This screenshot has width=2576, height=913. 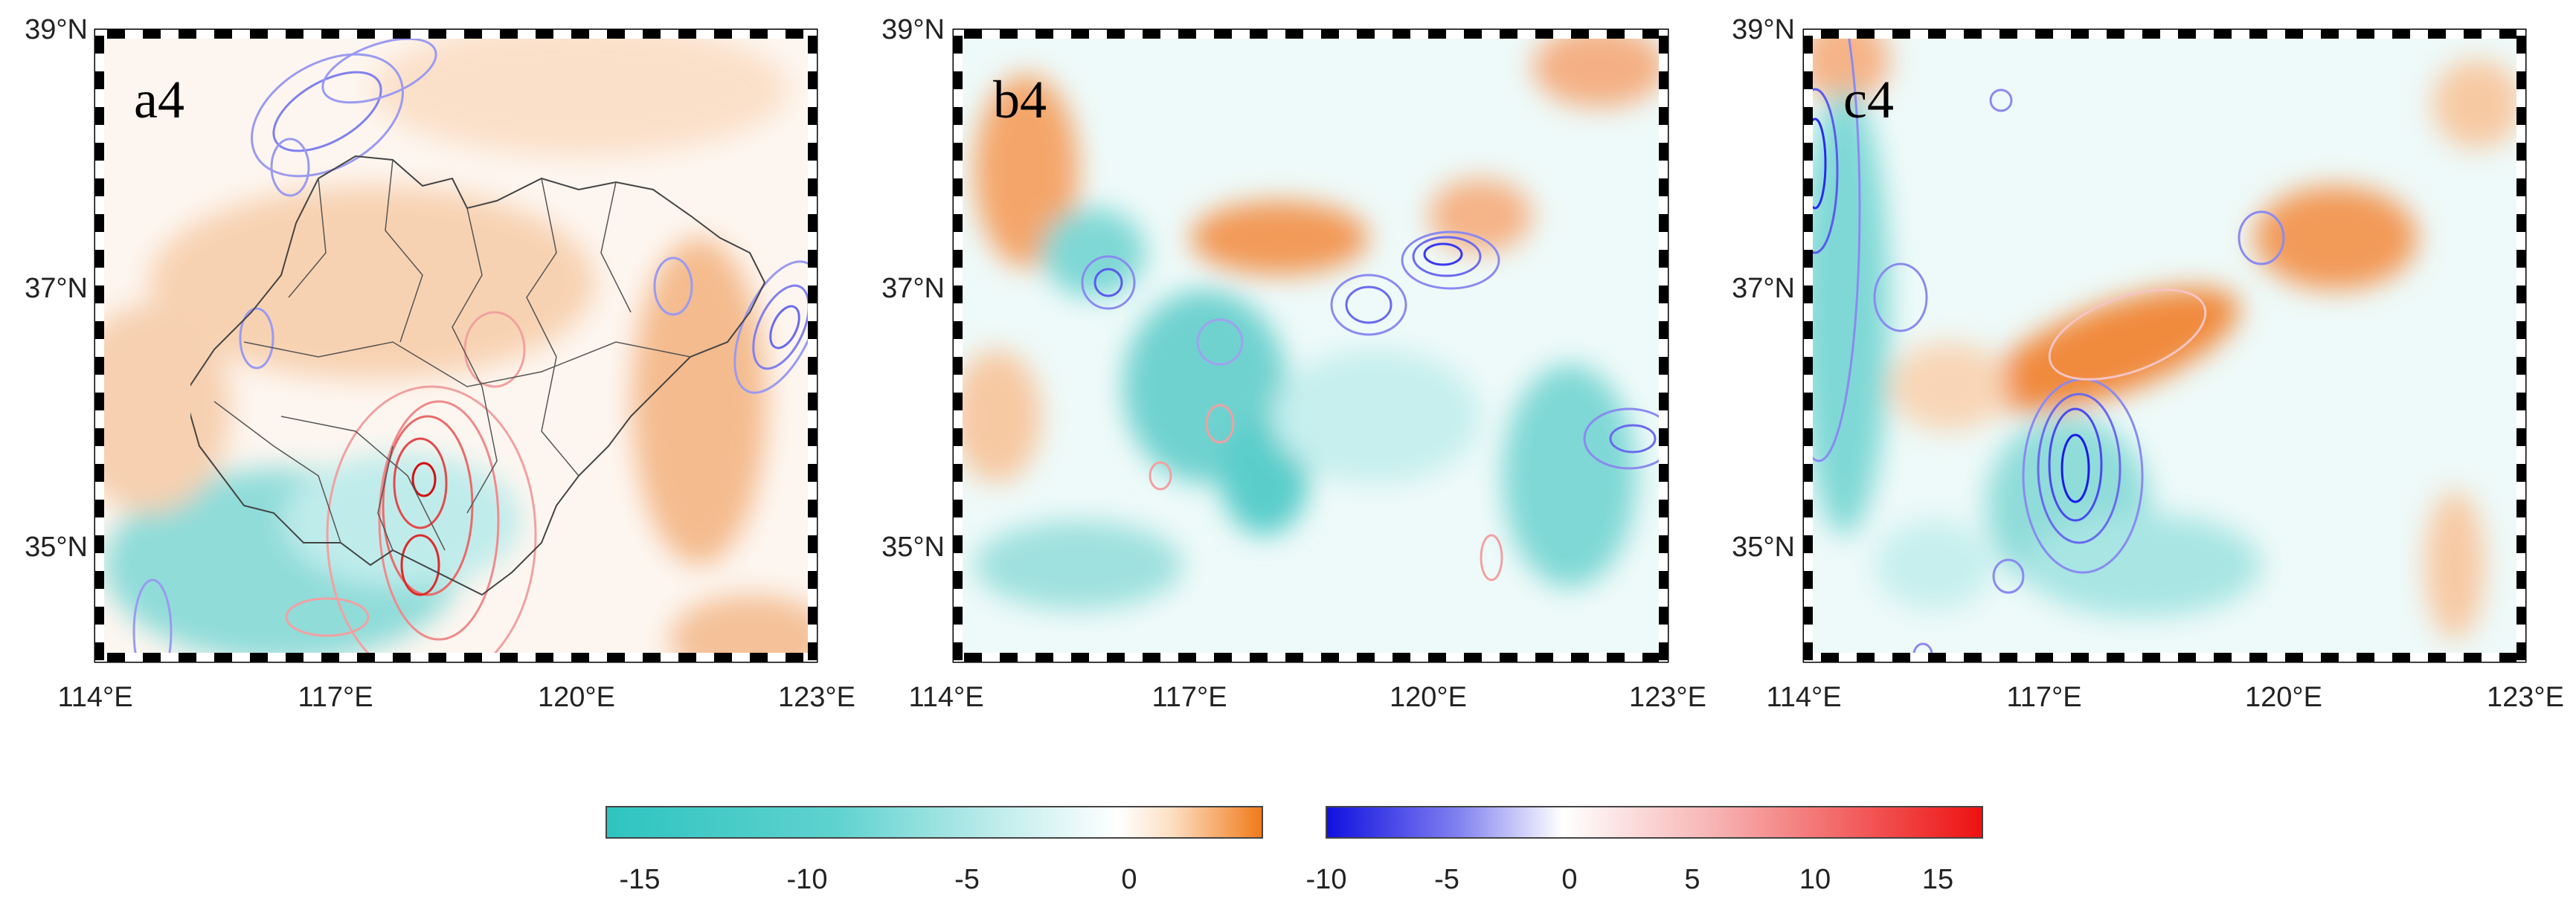 What do you see at coordinates (808, 879) in the screenshot?
I see `colorbar-shading-tick: -10` at bounding box center [808, 879].